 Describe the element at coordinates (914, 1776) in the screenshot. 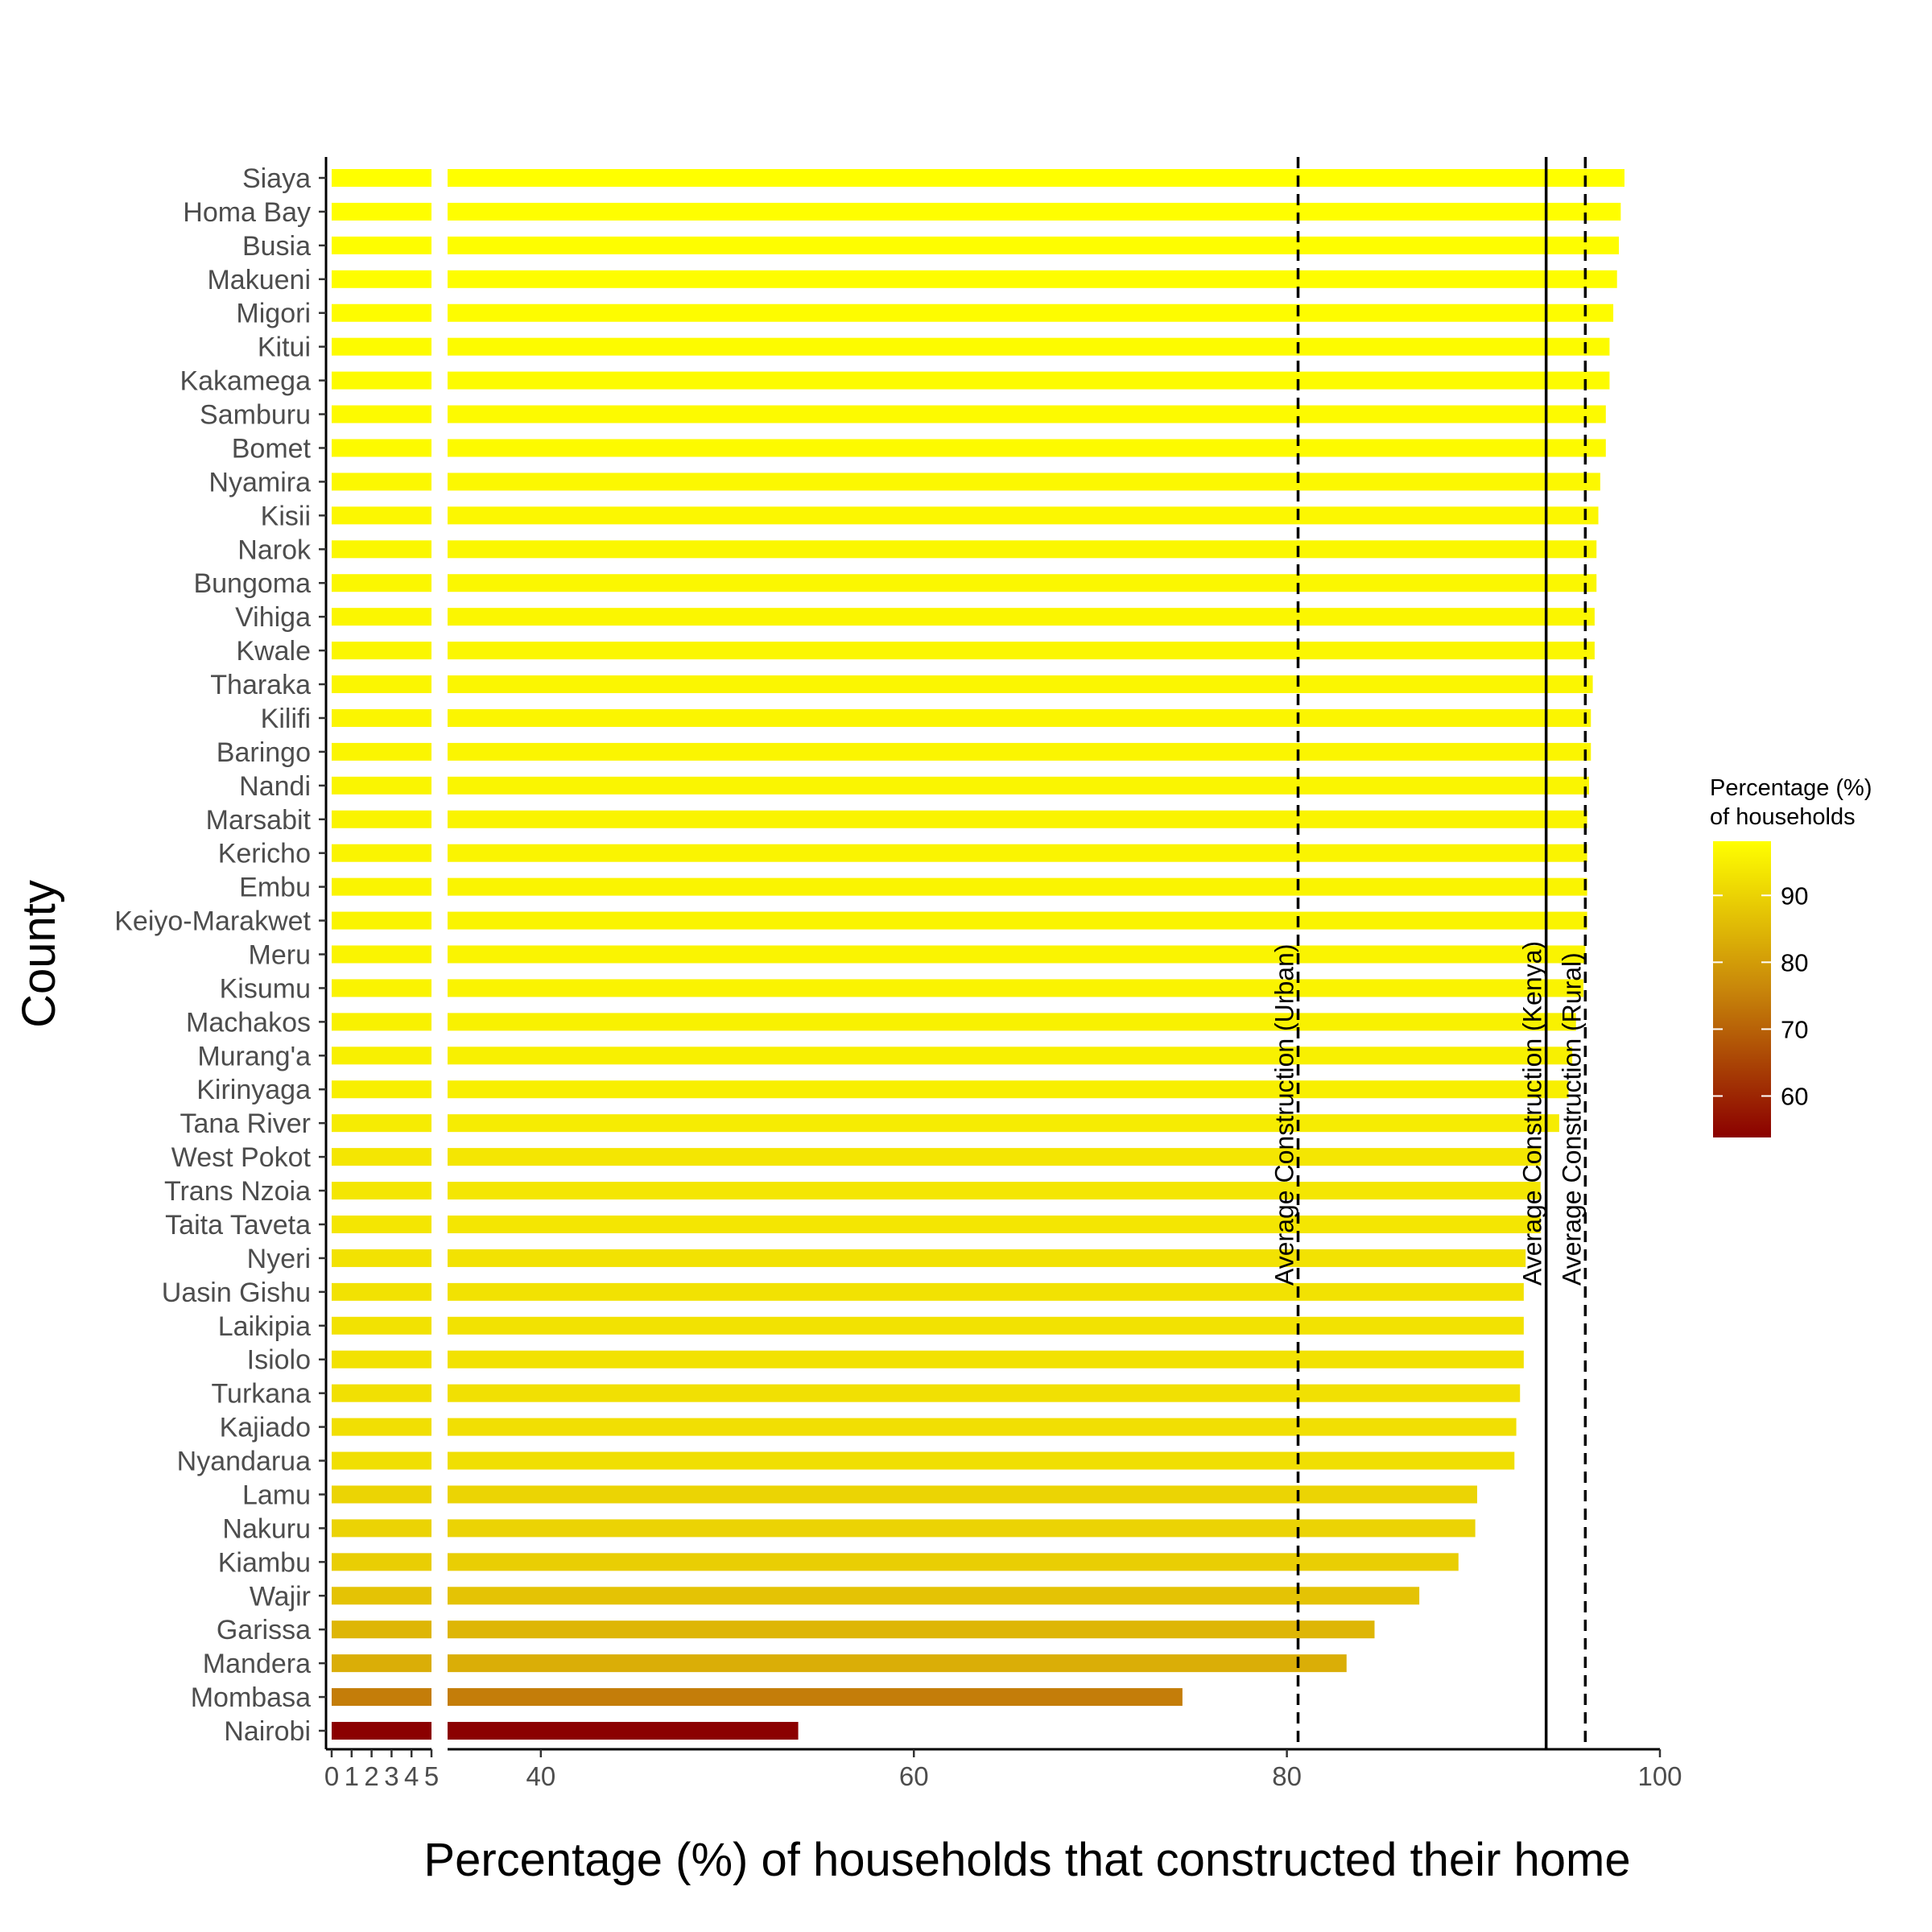

I see `x-tick-label: 60` at that location.